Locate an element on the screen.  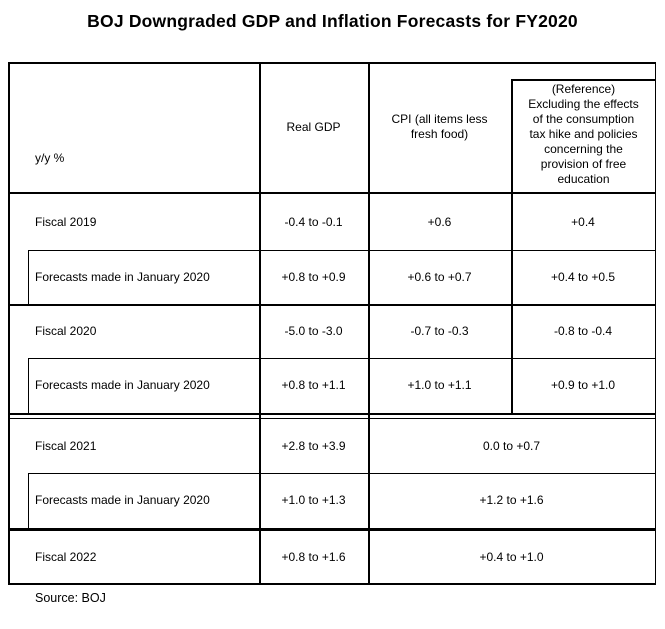
value-fiscal2019-cpi: +0.6 is located at coordinates (439, 221).